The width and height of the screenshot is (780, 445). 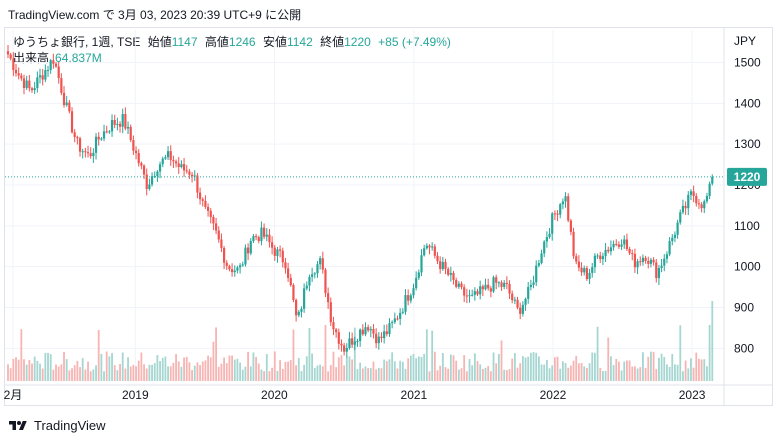 I want to click on tradingview-footer: TradingView, so click(x=57, y=425).